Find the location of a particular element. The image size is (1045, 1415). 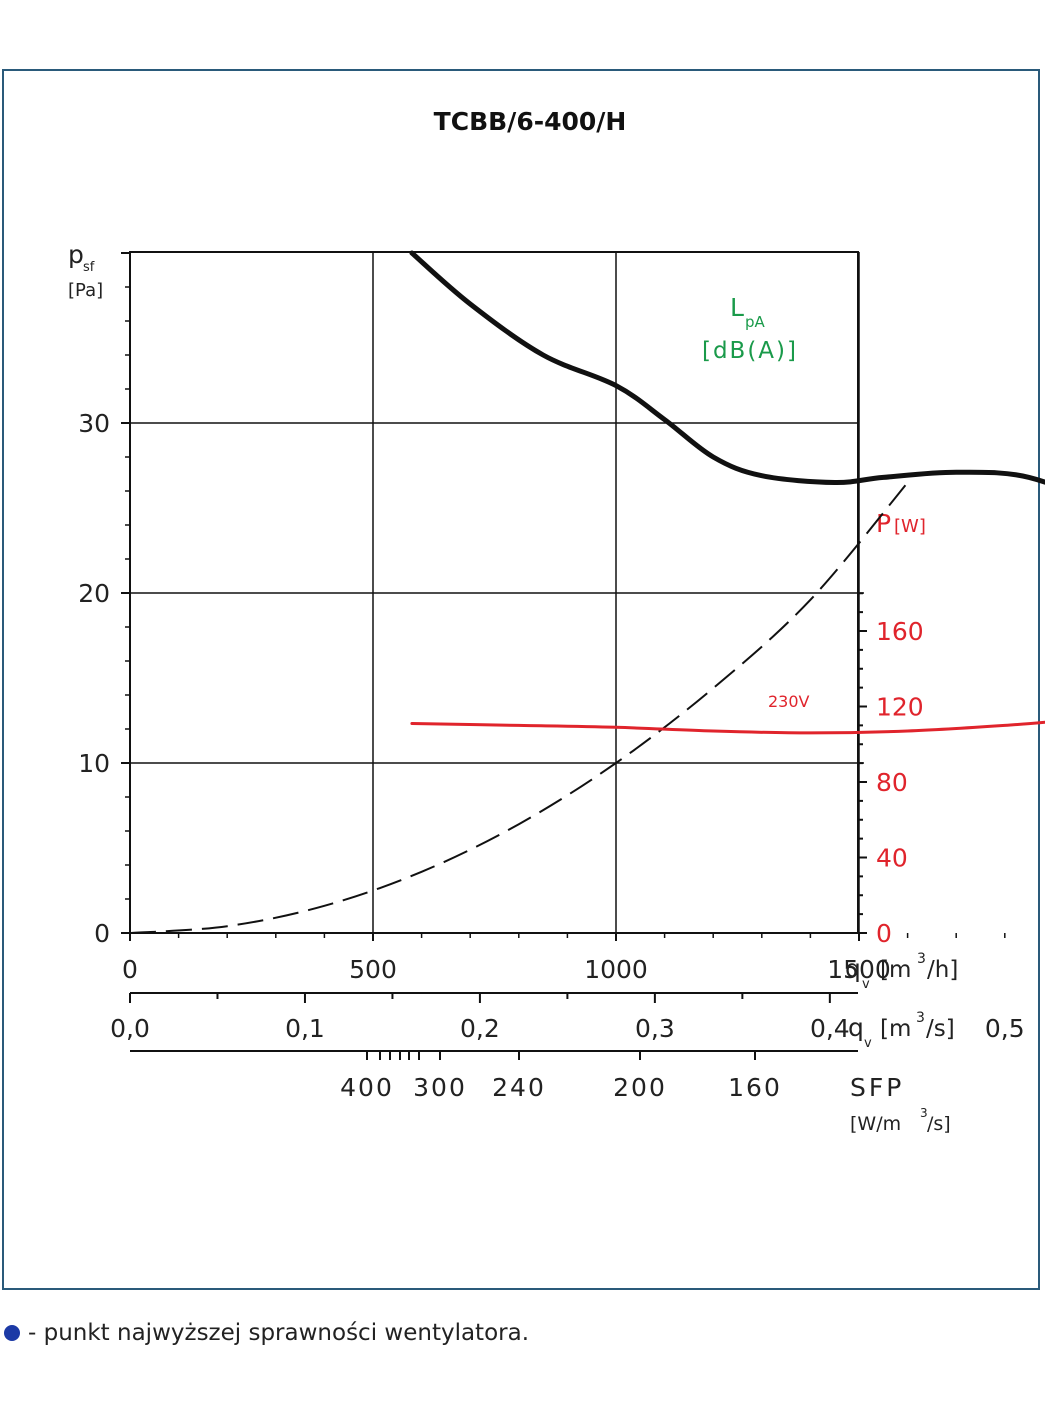

chart-title: TCBB/6-400/H is located at coordinates (530, 121).